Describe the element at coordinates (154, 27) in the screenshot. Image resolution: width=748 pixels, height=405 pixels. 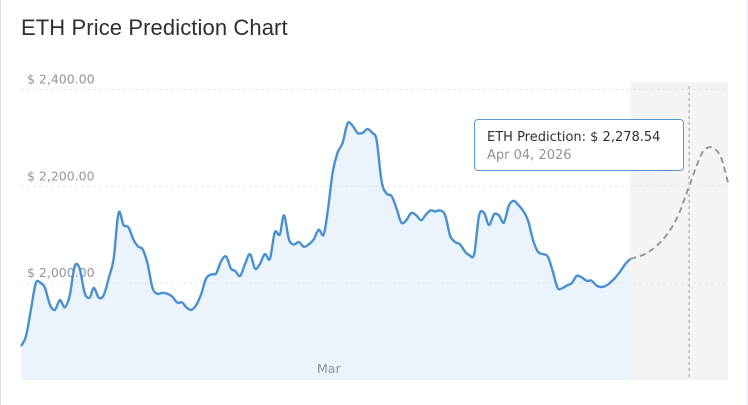
I see `chart-title: ETH Price Prediction Chart` at that location.